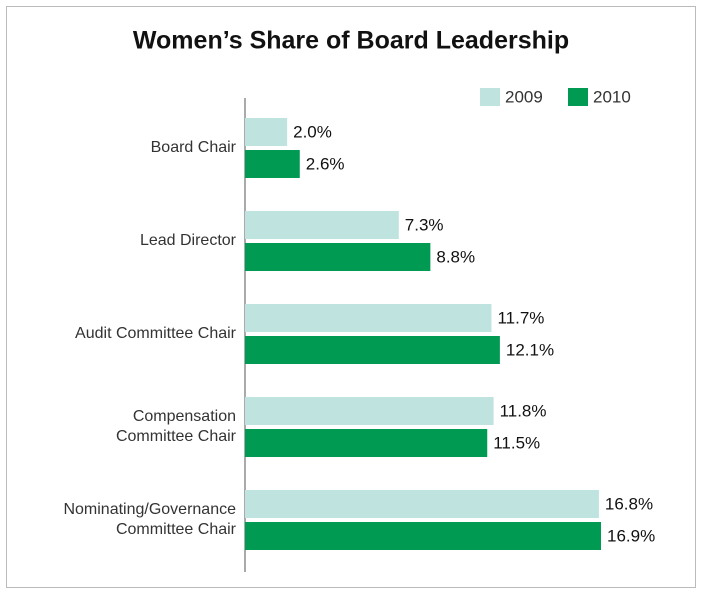 This screenshot has width=702, height=594. I want to click on value-label: 8.8%, so click(455, 256).